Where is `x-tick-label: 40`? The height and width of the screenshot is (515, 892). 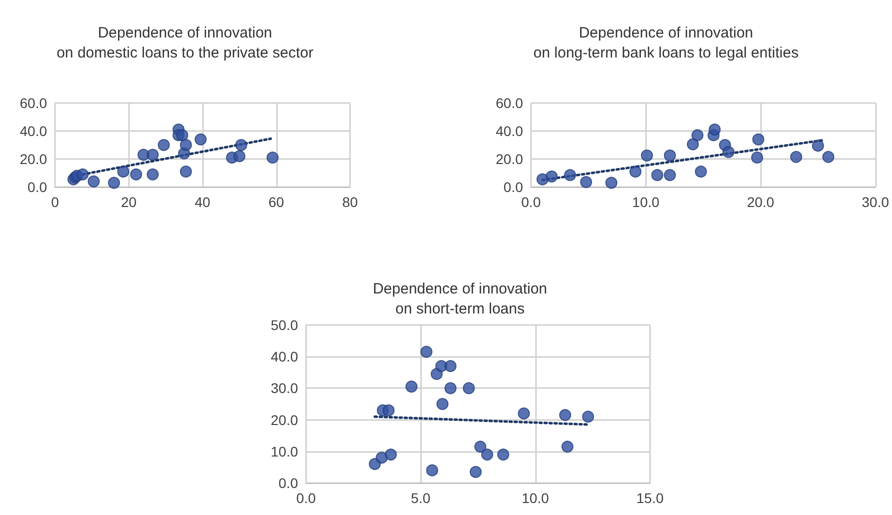
x-tick-label: 40 is located at coordinates (202, 202).